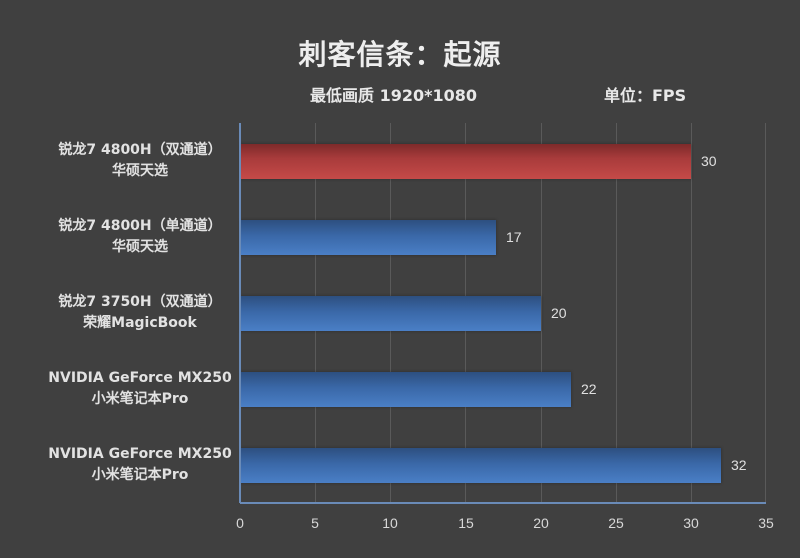 The image size is (800, 558). What do you see at coordinates (514, 237) in the screenshot?
I see `data-label: 17` at bounding box center [514, 237].